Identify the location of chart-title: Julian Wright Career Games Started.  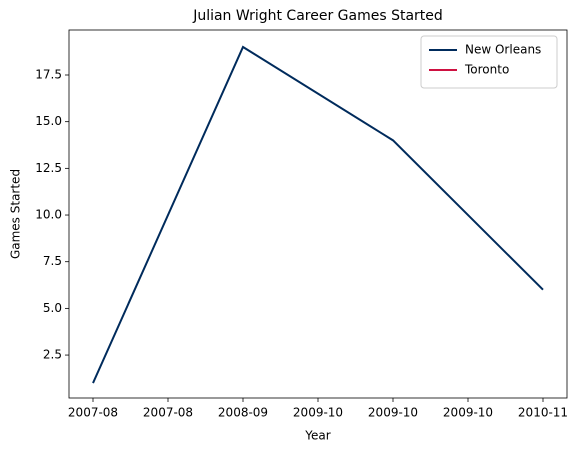
(317, 16).